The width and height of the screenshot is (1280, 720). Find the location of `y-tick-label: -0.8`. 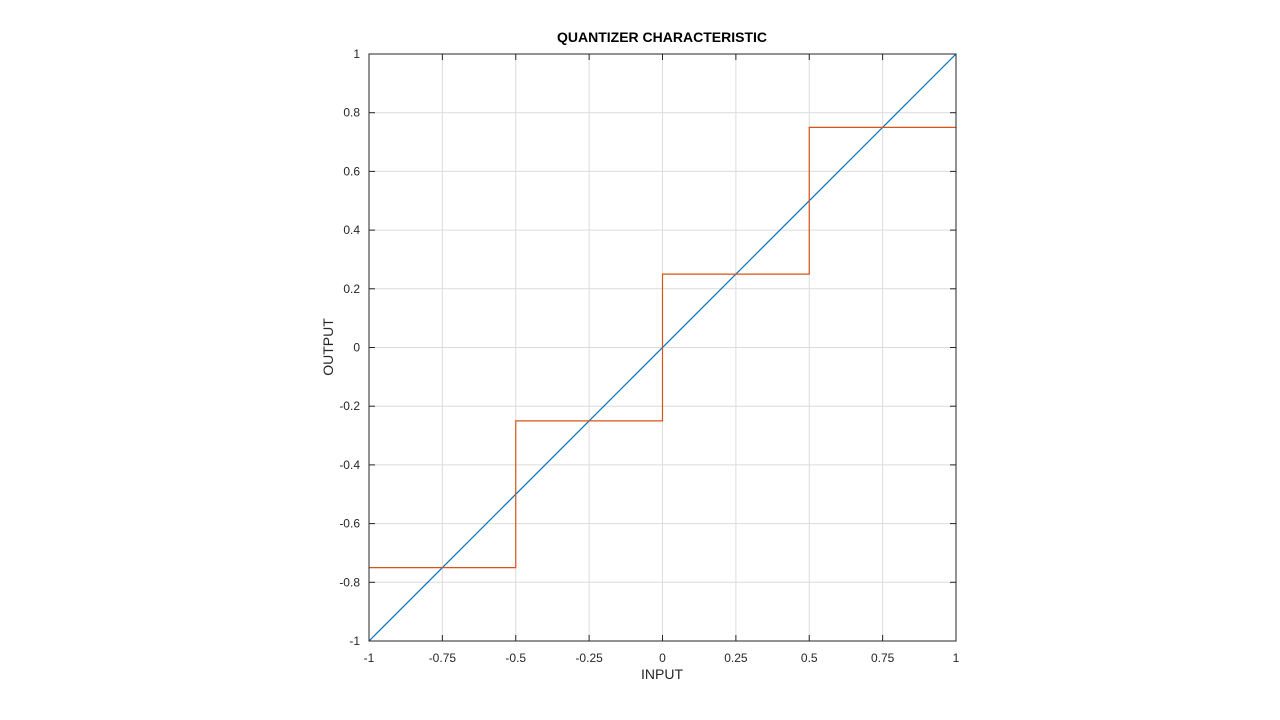

y-tick-label: -0.8 is located at coordinates (349, 582).